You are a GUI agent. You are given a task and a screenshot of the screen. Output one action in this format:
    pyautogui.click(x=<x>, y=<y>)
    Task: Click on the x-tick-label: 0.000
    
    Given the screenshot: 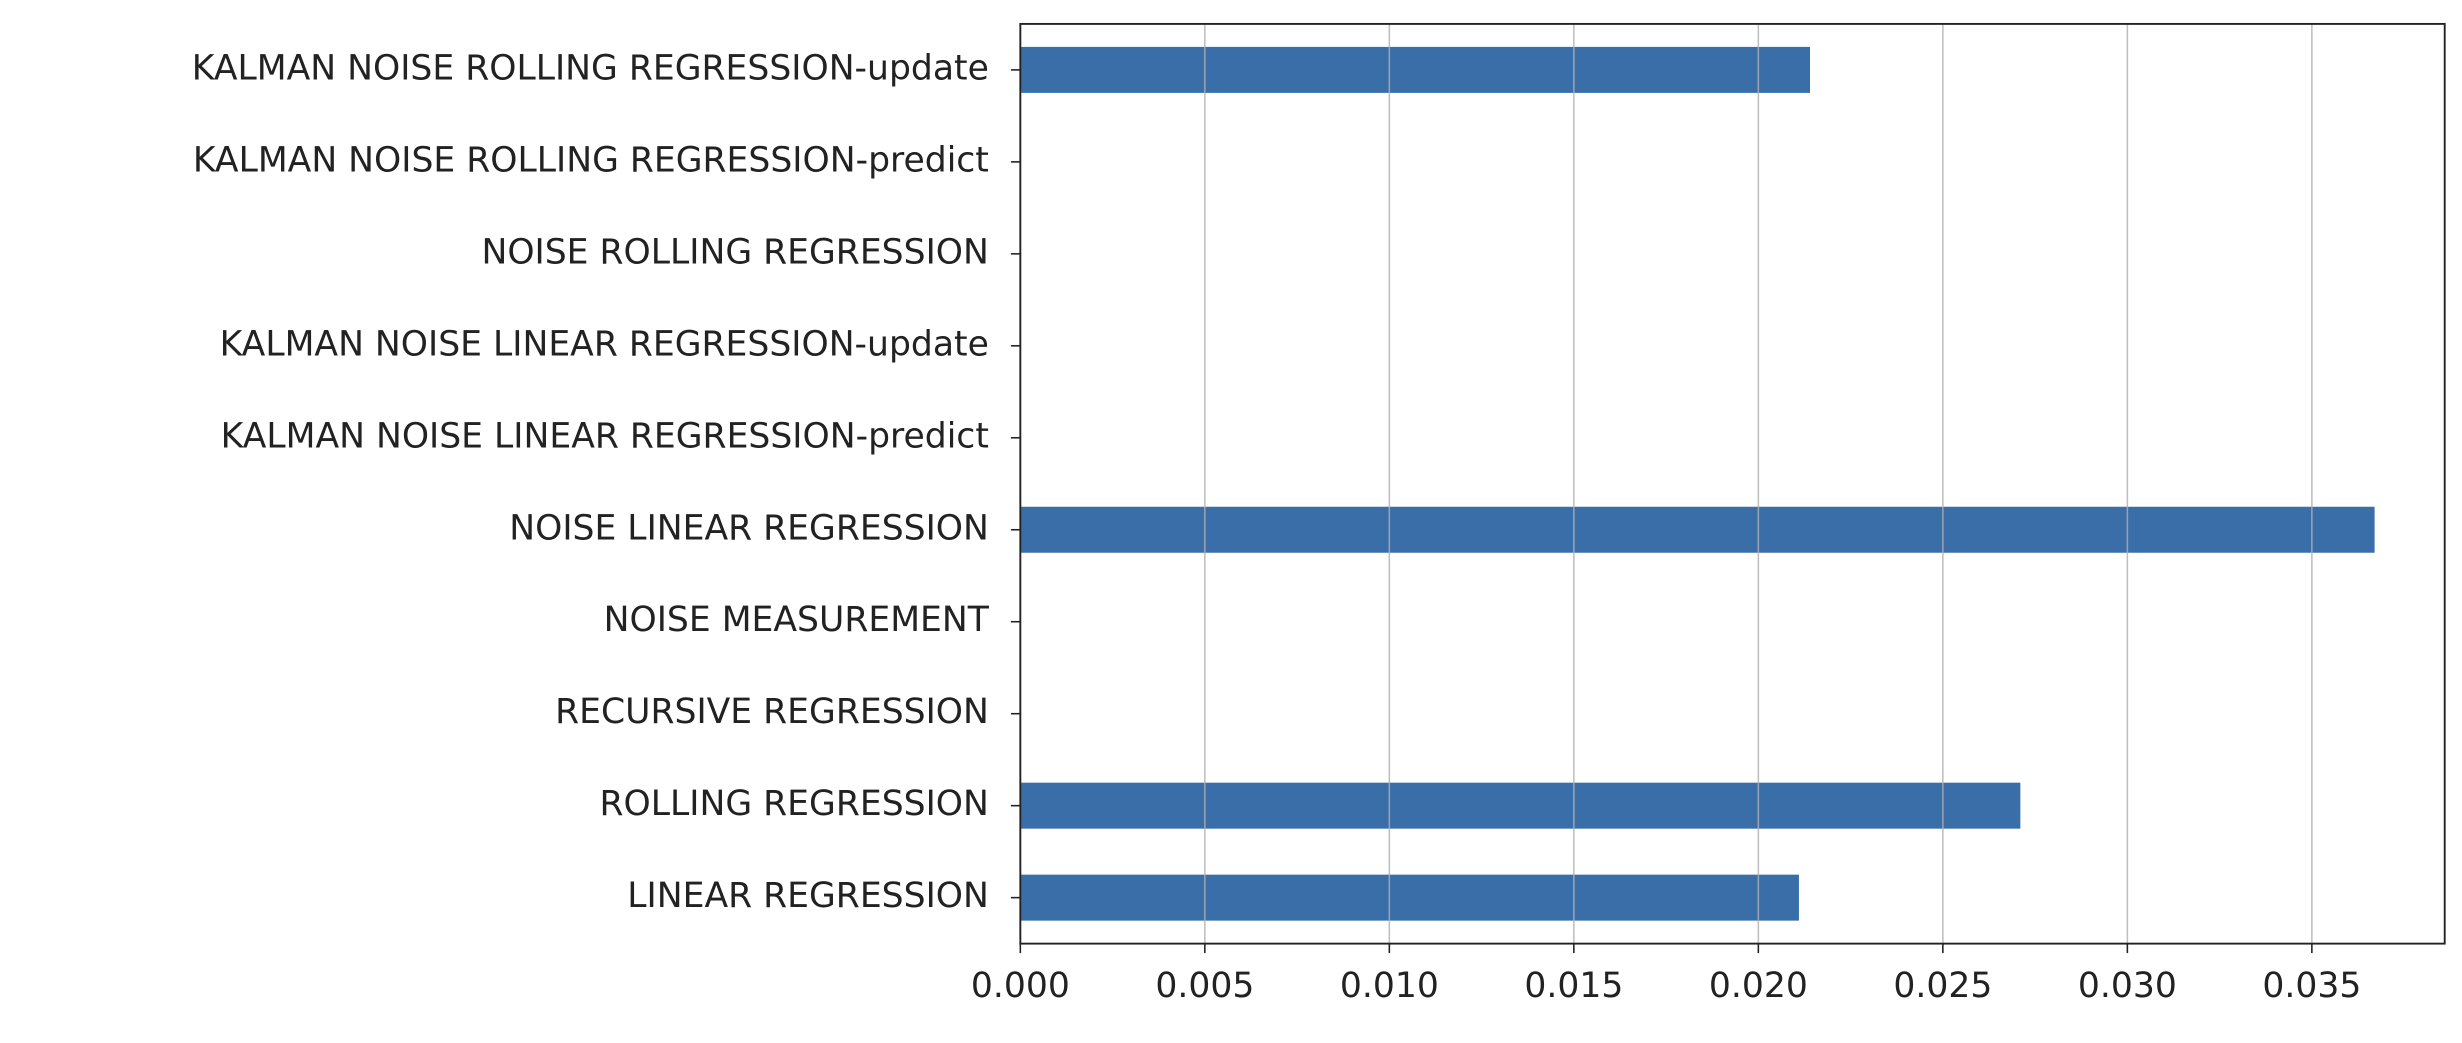 What is the action you would take?
    pyautogui.click(x=1020, y=986)
    